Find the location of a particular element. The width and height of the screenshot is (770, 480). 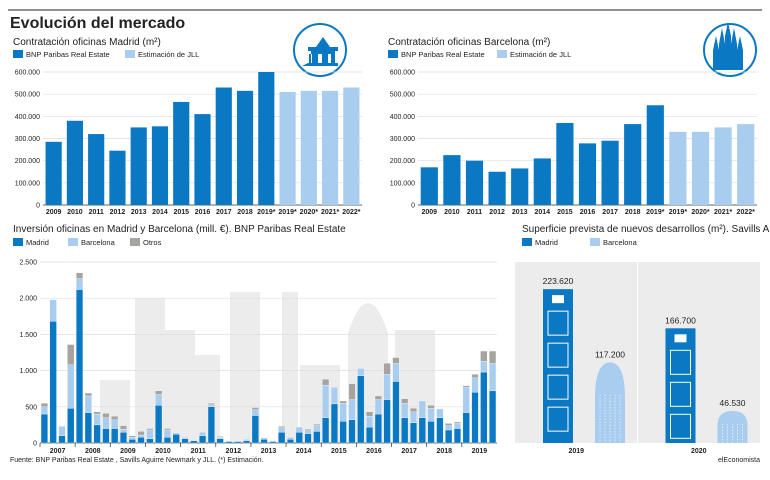

x-group-label: 2007 is located at coordinates (58, 451).